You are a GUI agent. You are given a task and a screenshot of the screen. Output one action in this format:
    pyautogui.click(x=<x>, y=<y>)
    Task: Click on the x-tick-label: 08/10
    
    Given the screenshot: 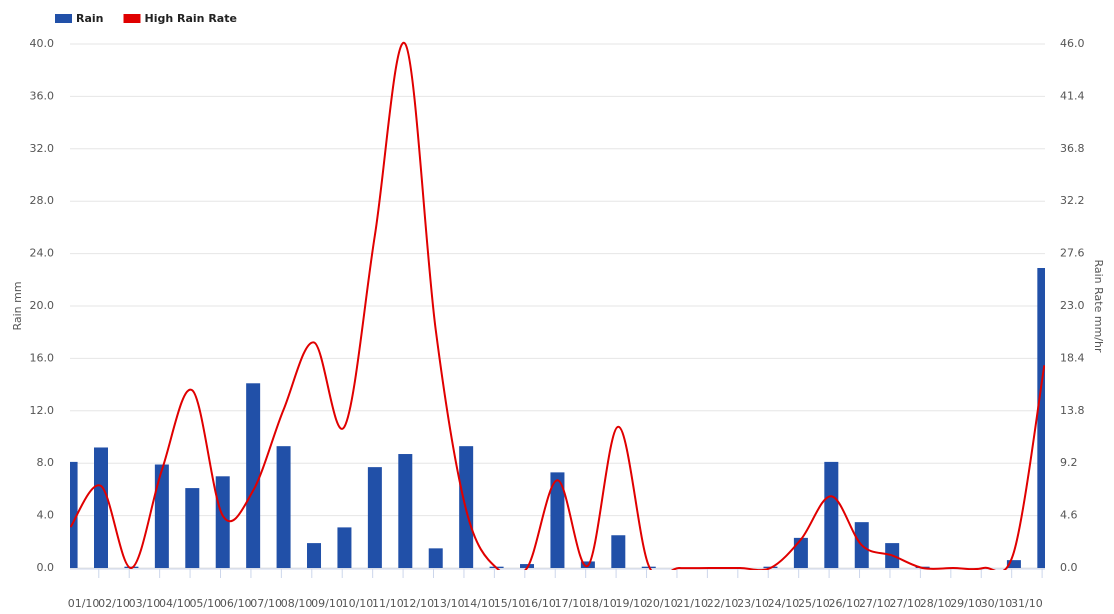 What is the action you would take?
    pyautogui.click(x=297, y=603)
    